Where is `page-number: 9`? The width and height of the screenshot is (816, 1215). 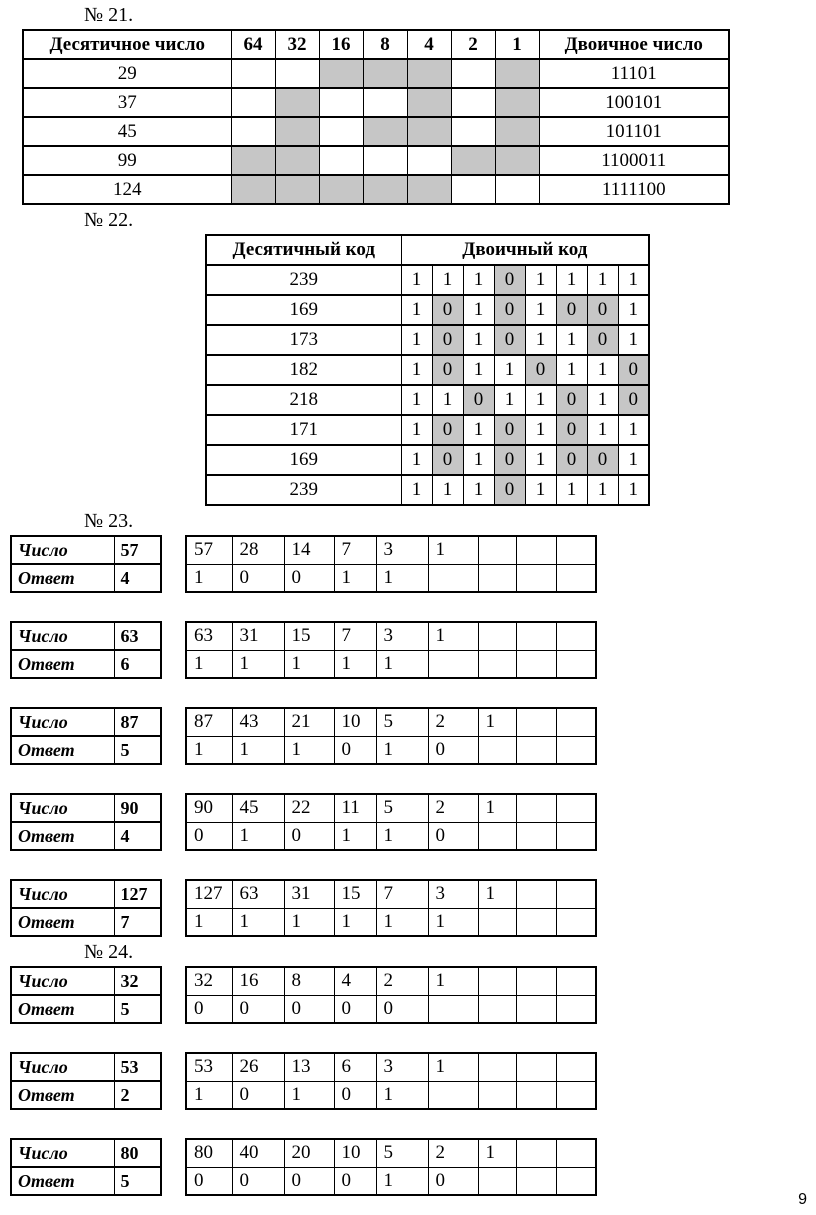
page-number: 9 is located at coordinates (802, 1199).